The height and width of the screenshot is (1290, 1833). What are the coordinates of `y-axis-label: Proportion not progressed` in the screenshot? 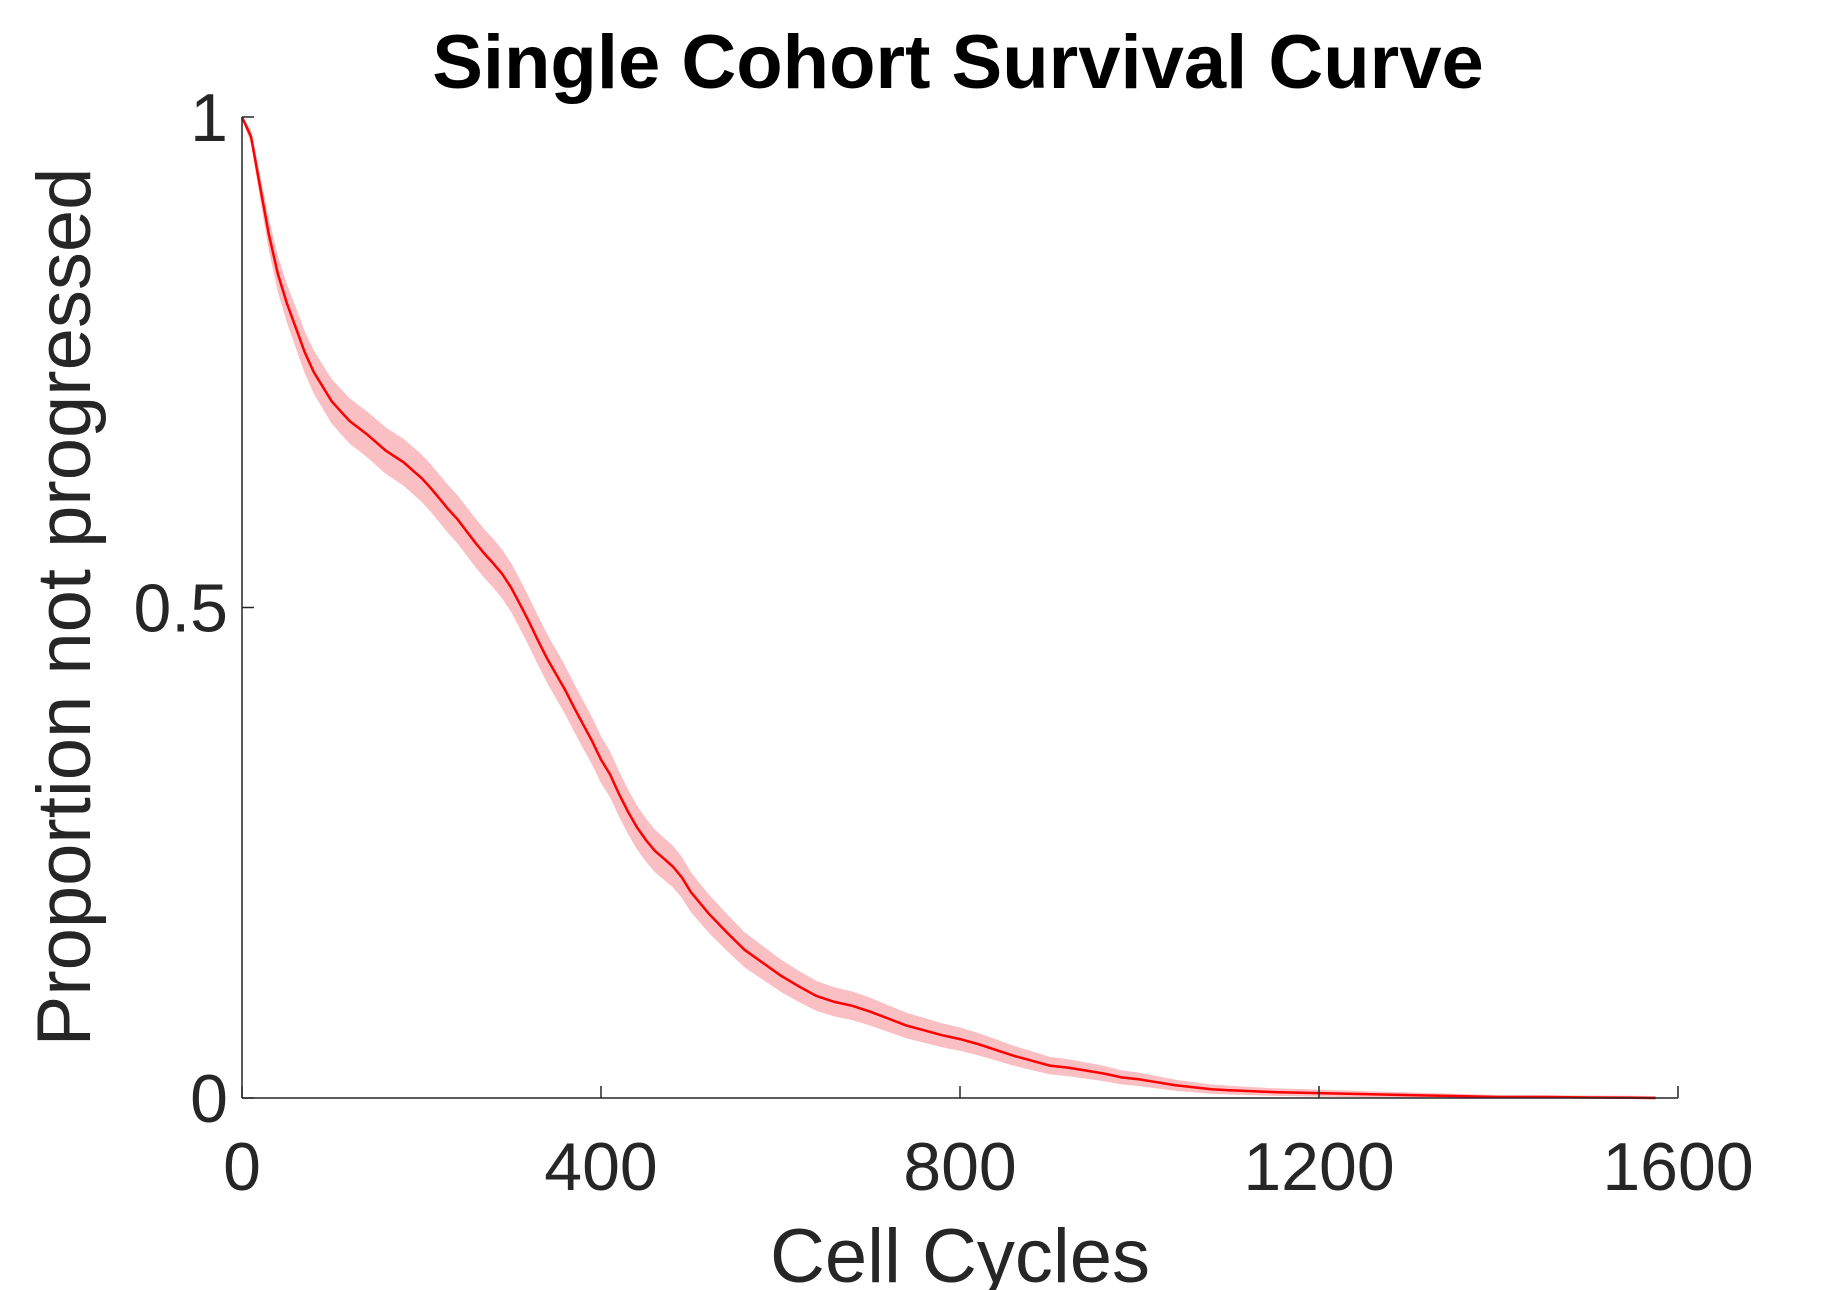 It's located at (64, 607).